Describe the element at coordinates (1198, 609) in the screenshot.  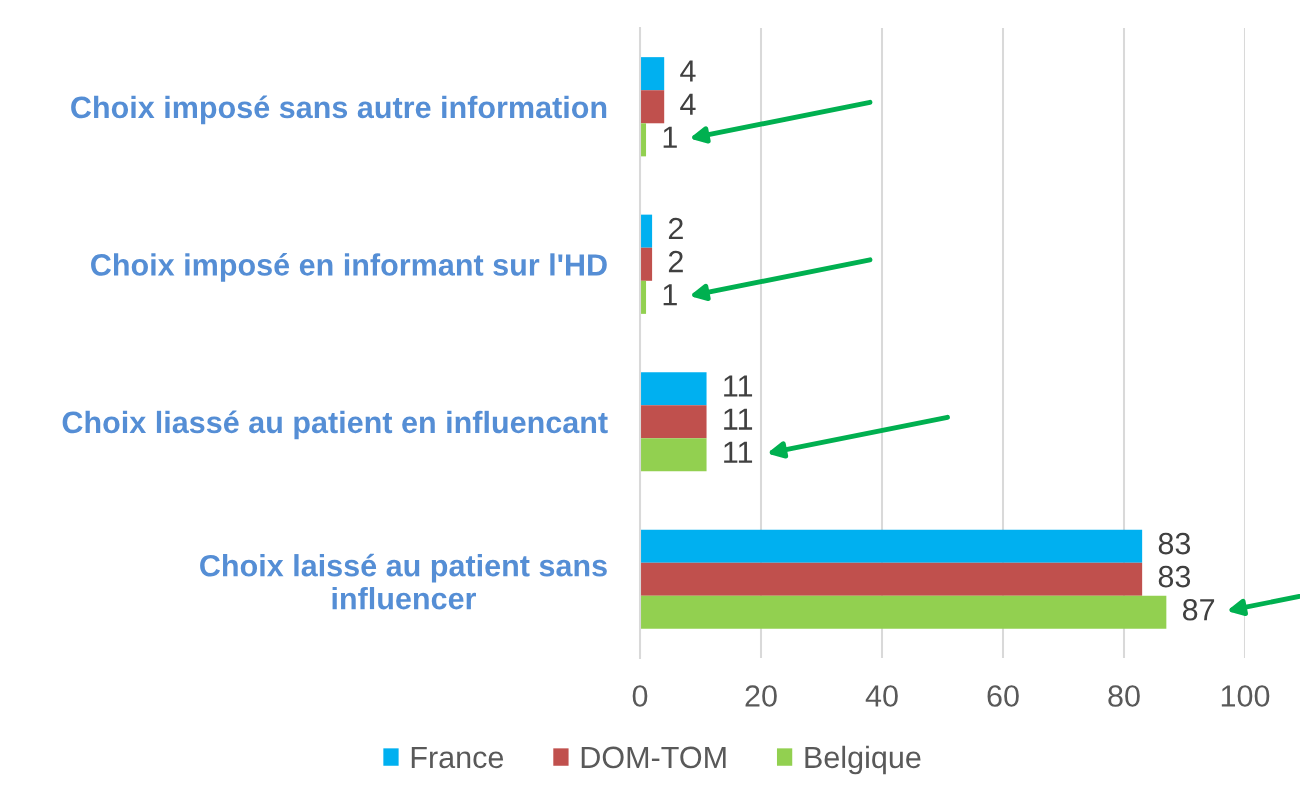
I see `data-label: 87` at that location.